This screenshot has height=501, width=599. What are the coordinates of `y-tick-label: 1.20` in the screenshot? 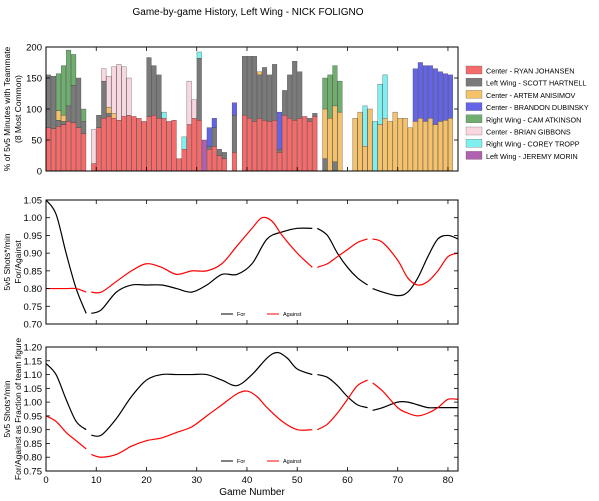 It's located at (33, 348).